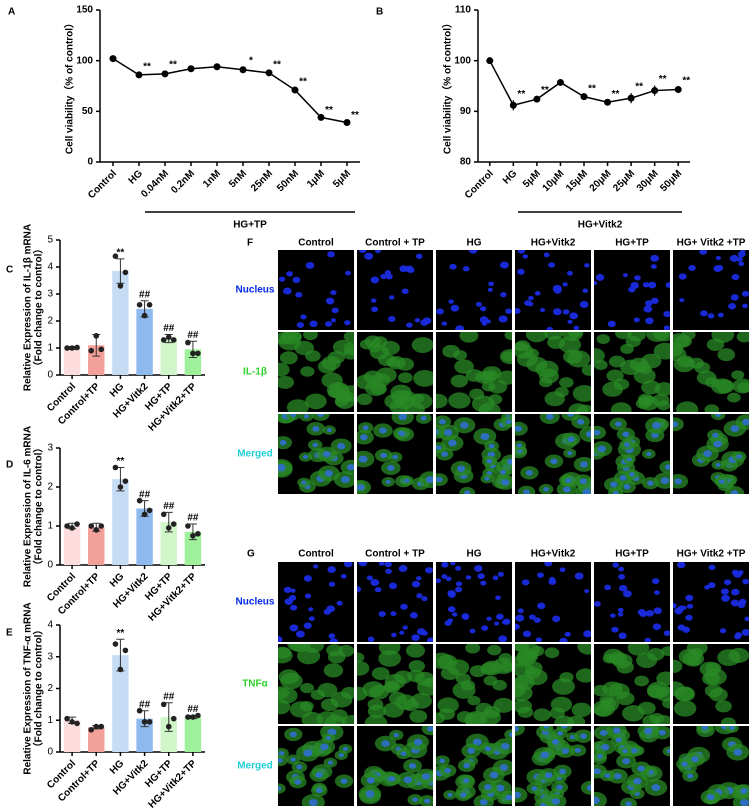 The width and height of the screenshot is (750, 811). Describe the element at coordinates (577, 181) in the screenshot. I see `x-tick-label: 15μM` at that location.